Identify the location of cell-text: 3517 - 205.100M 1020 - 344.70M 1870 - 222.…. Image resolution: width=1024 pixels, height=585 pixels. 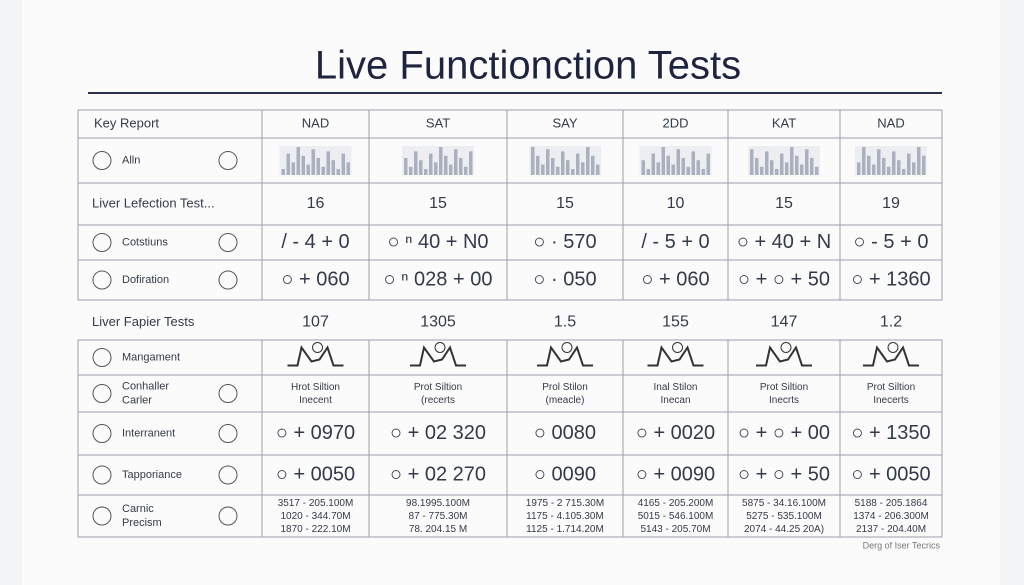
(316, 516).